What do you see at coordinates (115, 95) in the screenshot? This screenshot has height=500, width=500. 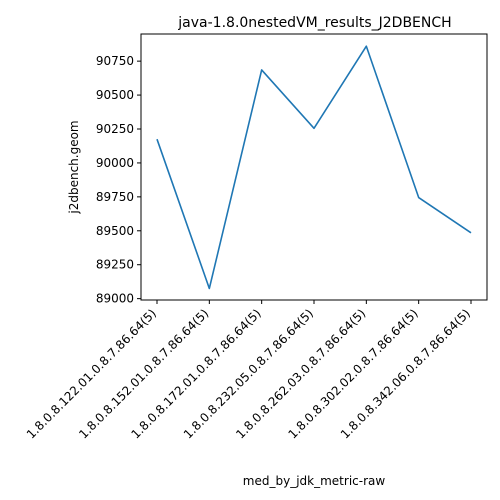 I see `y-tick-label: 90500` at bounding box center [115, 95].